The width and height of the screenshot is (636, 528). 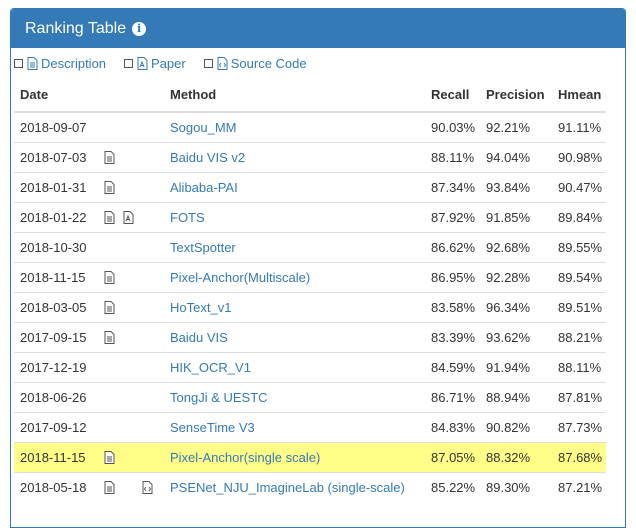 What do you see at coordinates (521, 157) in the screenshot?
I see `cell-precision: 94.04%` at bounding box center [521, 157].